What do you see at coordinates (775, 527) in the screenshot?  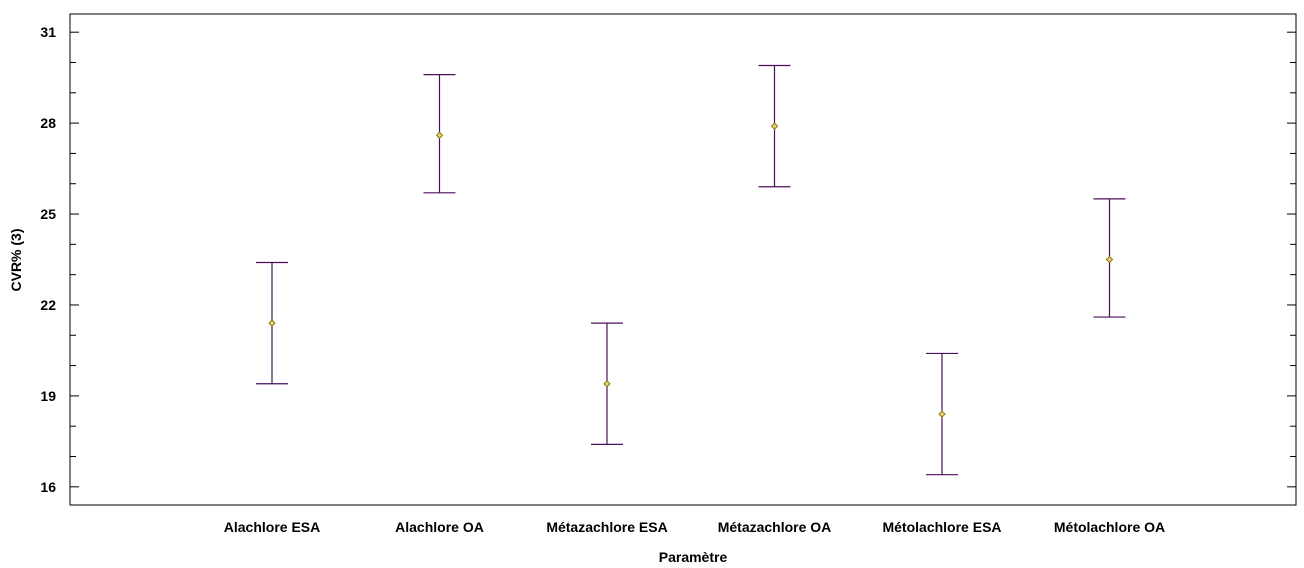 I see `x-tick-label: Métazachlore OA` at bounding box center [775, 527].